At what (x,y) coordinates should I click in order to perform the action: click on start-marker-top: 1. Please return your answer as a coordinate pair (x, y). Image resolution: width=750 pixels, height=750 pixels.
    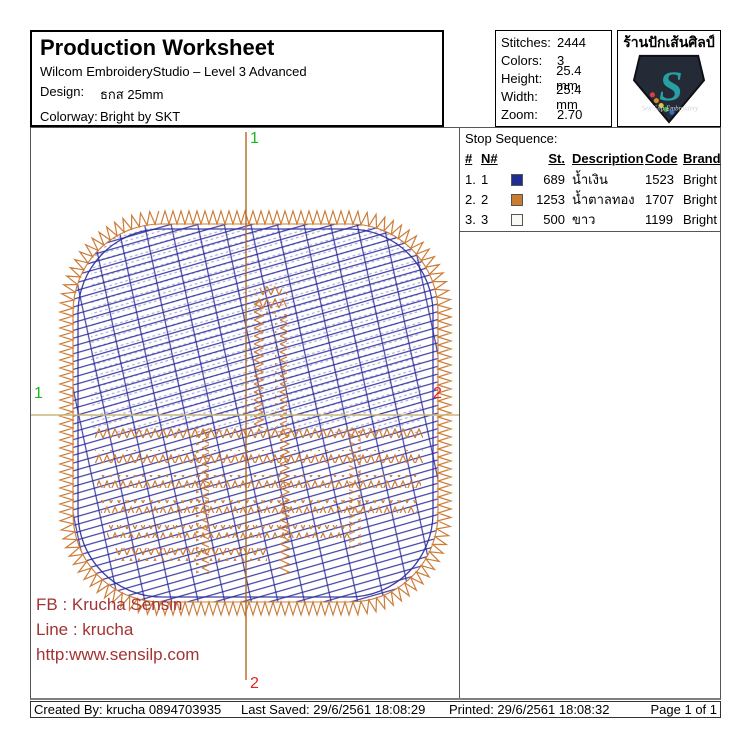
    Looking at the image, I should click on (254, 138).